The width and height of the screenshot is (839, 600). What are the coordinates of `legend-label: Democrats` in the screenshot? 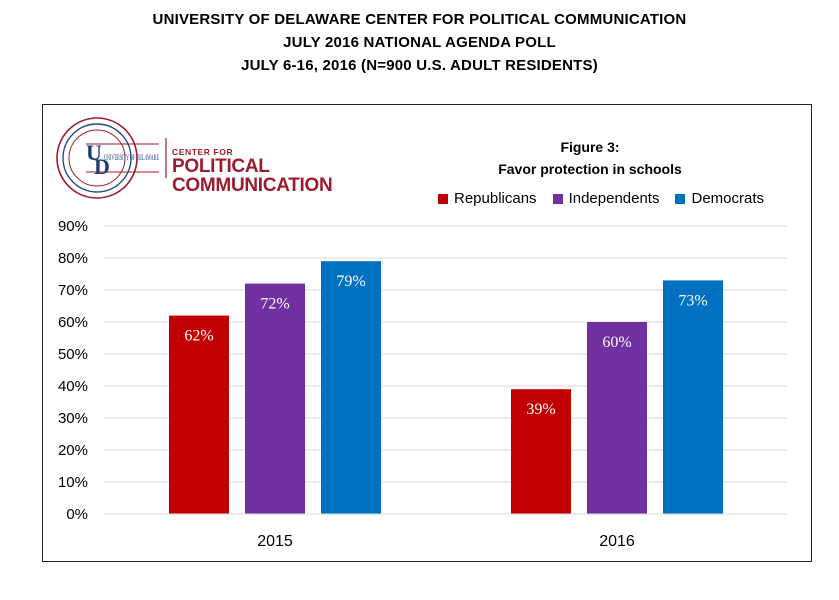 It's located at (728, 198).